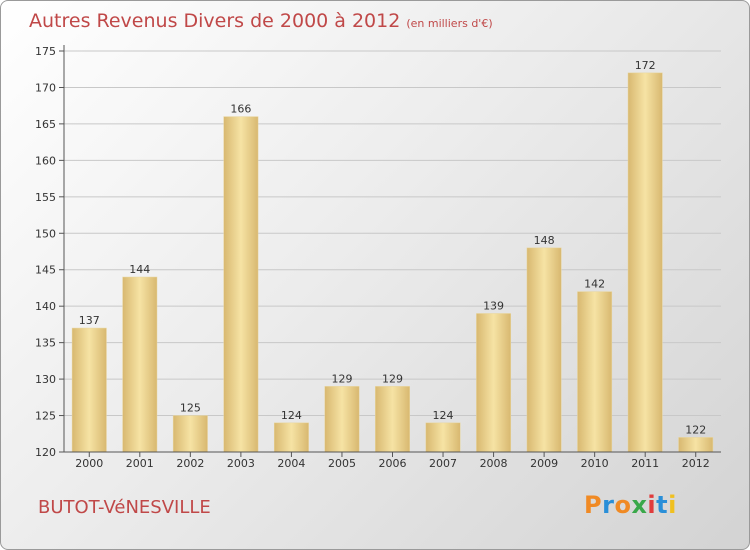 This screenshot has width=750, height=550. Describe the element at coordinates (493, 305) in the screenshot. I see `bar-value-label: 139` at that location.